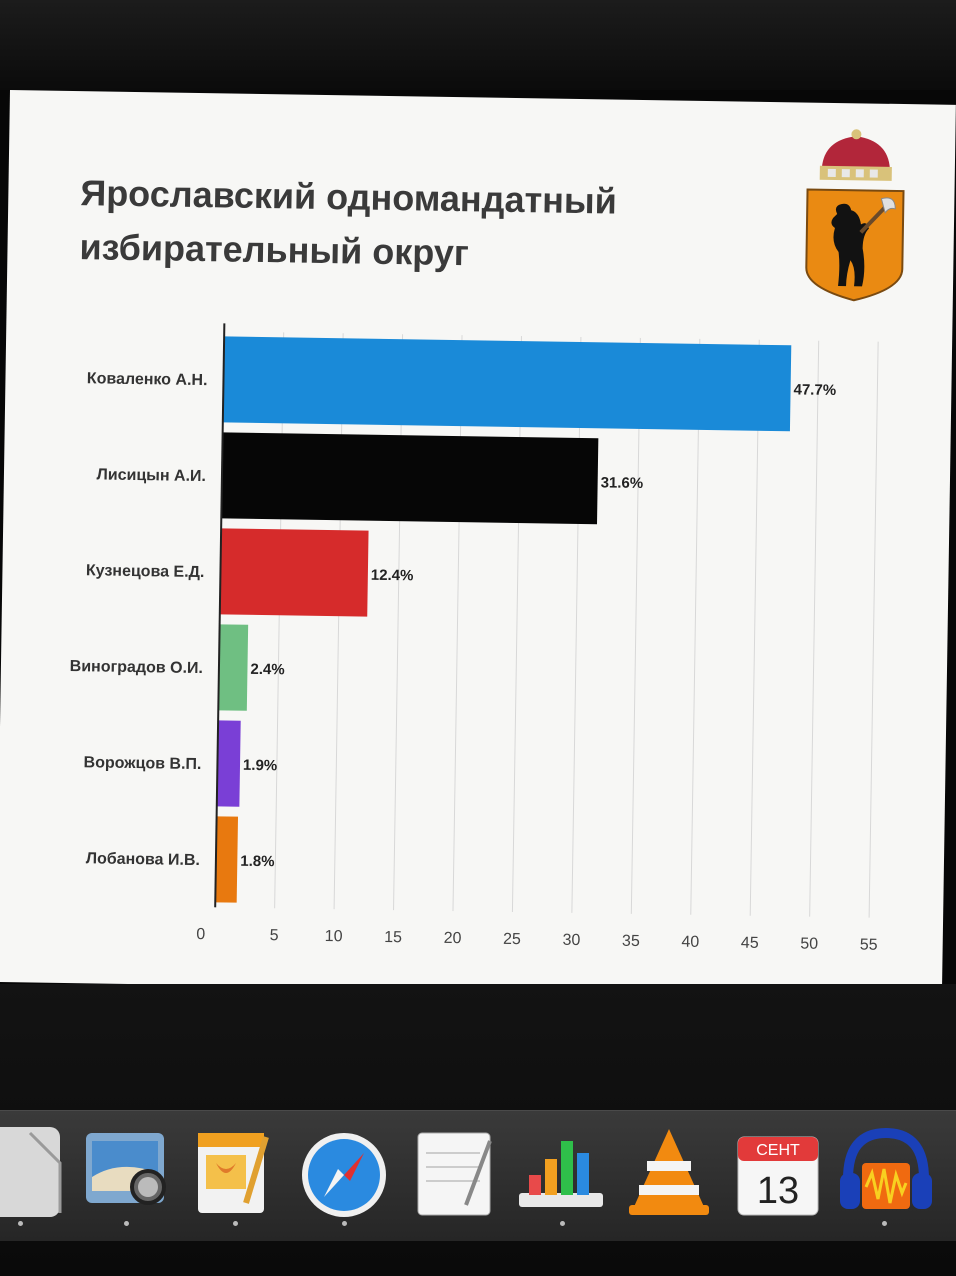  Describe the element at coordinates (563, 1171) in the screenshot. I see `numbers-icon` at that location.